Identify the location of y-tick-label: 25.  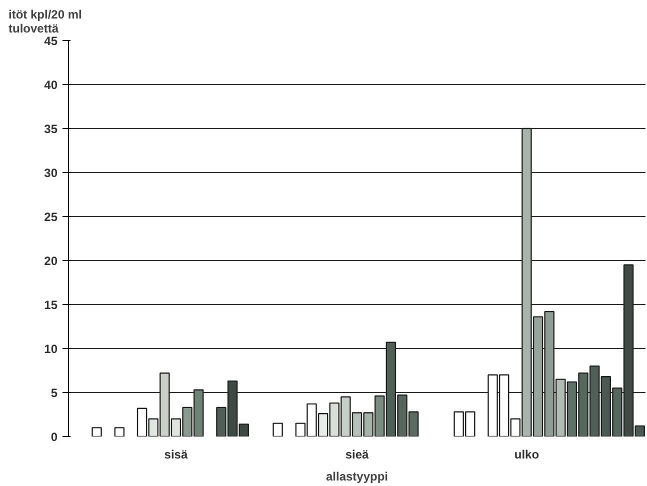
(51, 217).